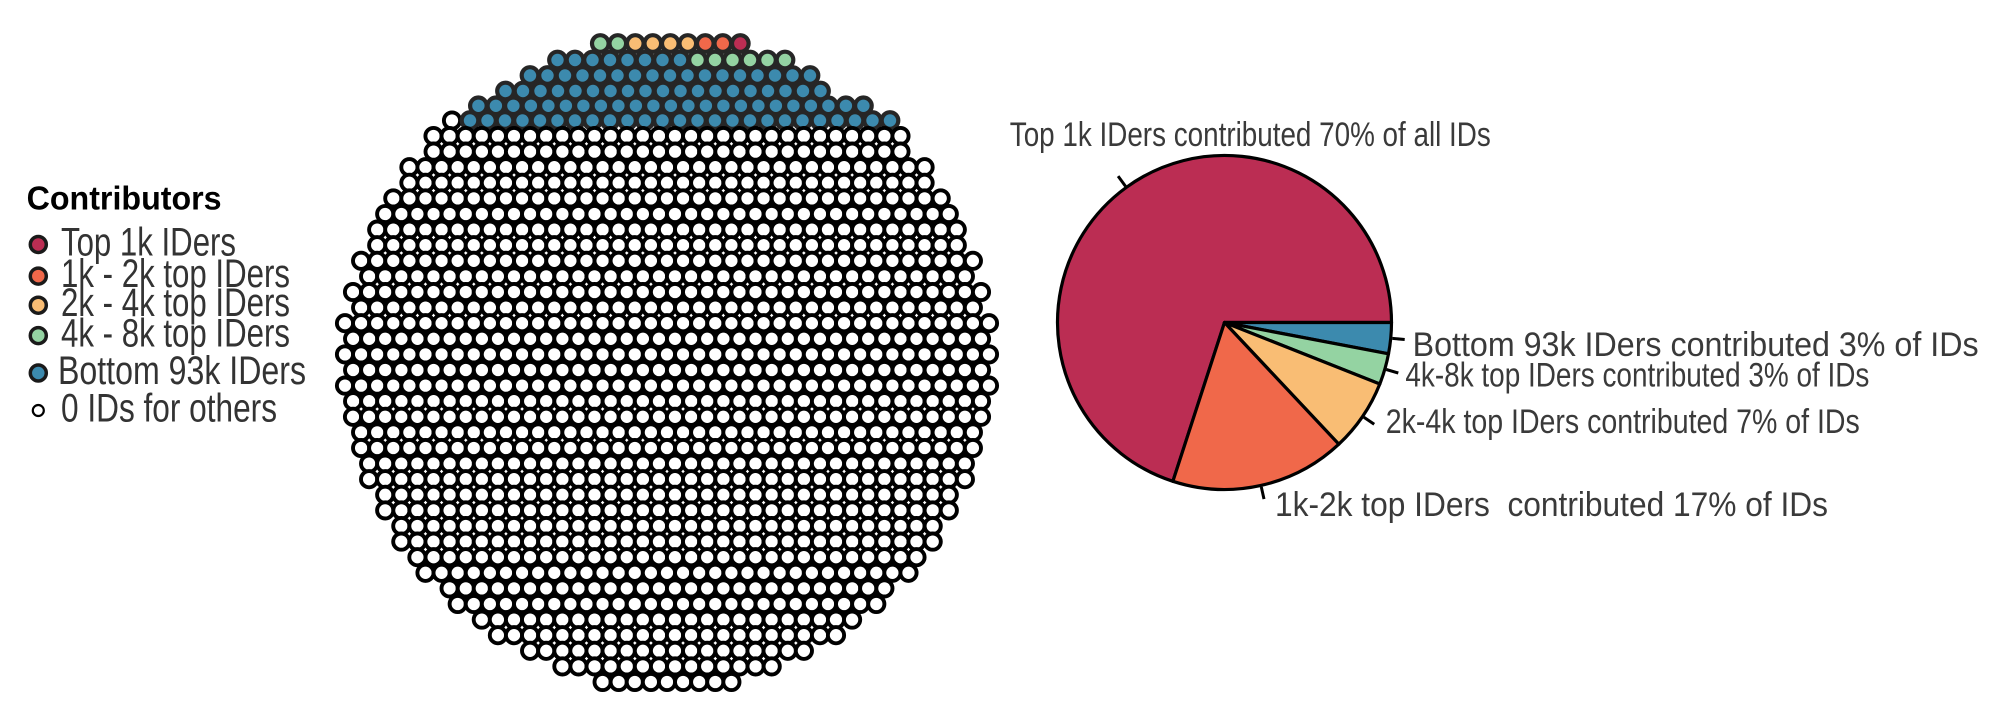 This screenshot has width=2000, height=721. Describe the element at coordinates (1250, 135) in the screenshot. I see `svg-text:Top 1k IDers contributed 70% o: Top 1k IDers contributed 70% of all IDs` at that location.